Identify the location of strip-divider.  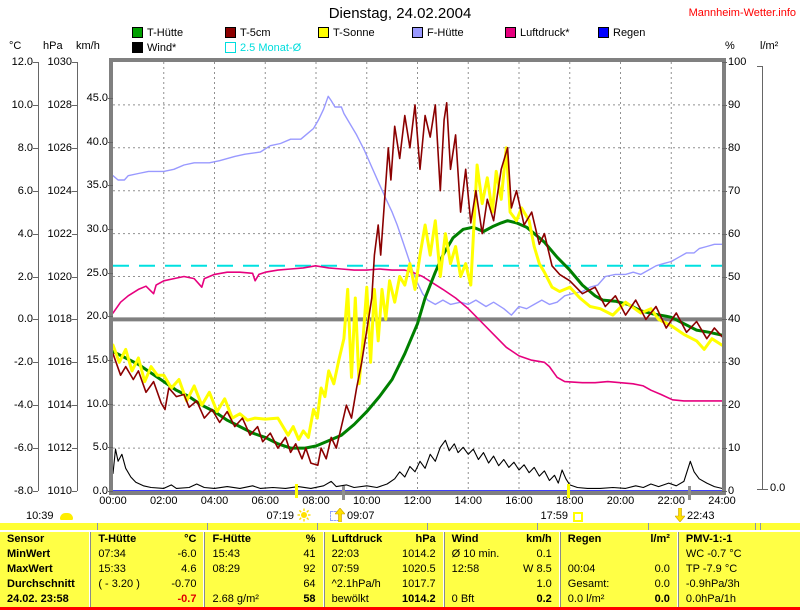
(537, 526).